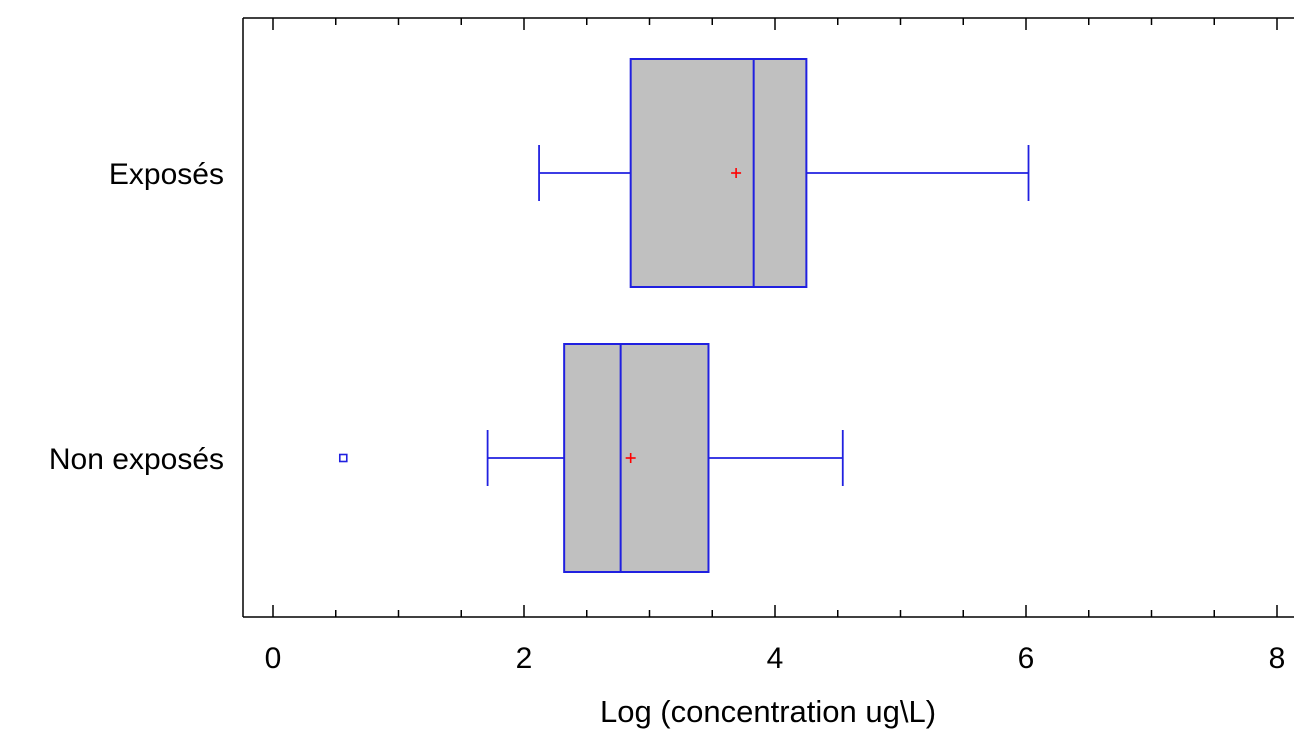 The width and height of the screenshot is (1295, 733). What do you see at coordinates (1277, 658) in the screenshot?
I see `x-tick-label: 8` at bounding box center [1277, 658].